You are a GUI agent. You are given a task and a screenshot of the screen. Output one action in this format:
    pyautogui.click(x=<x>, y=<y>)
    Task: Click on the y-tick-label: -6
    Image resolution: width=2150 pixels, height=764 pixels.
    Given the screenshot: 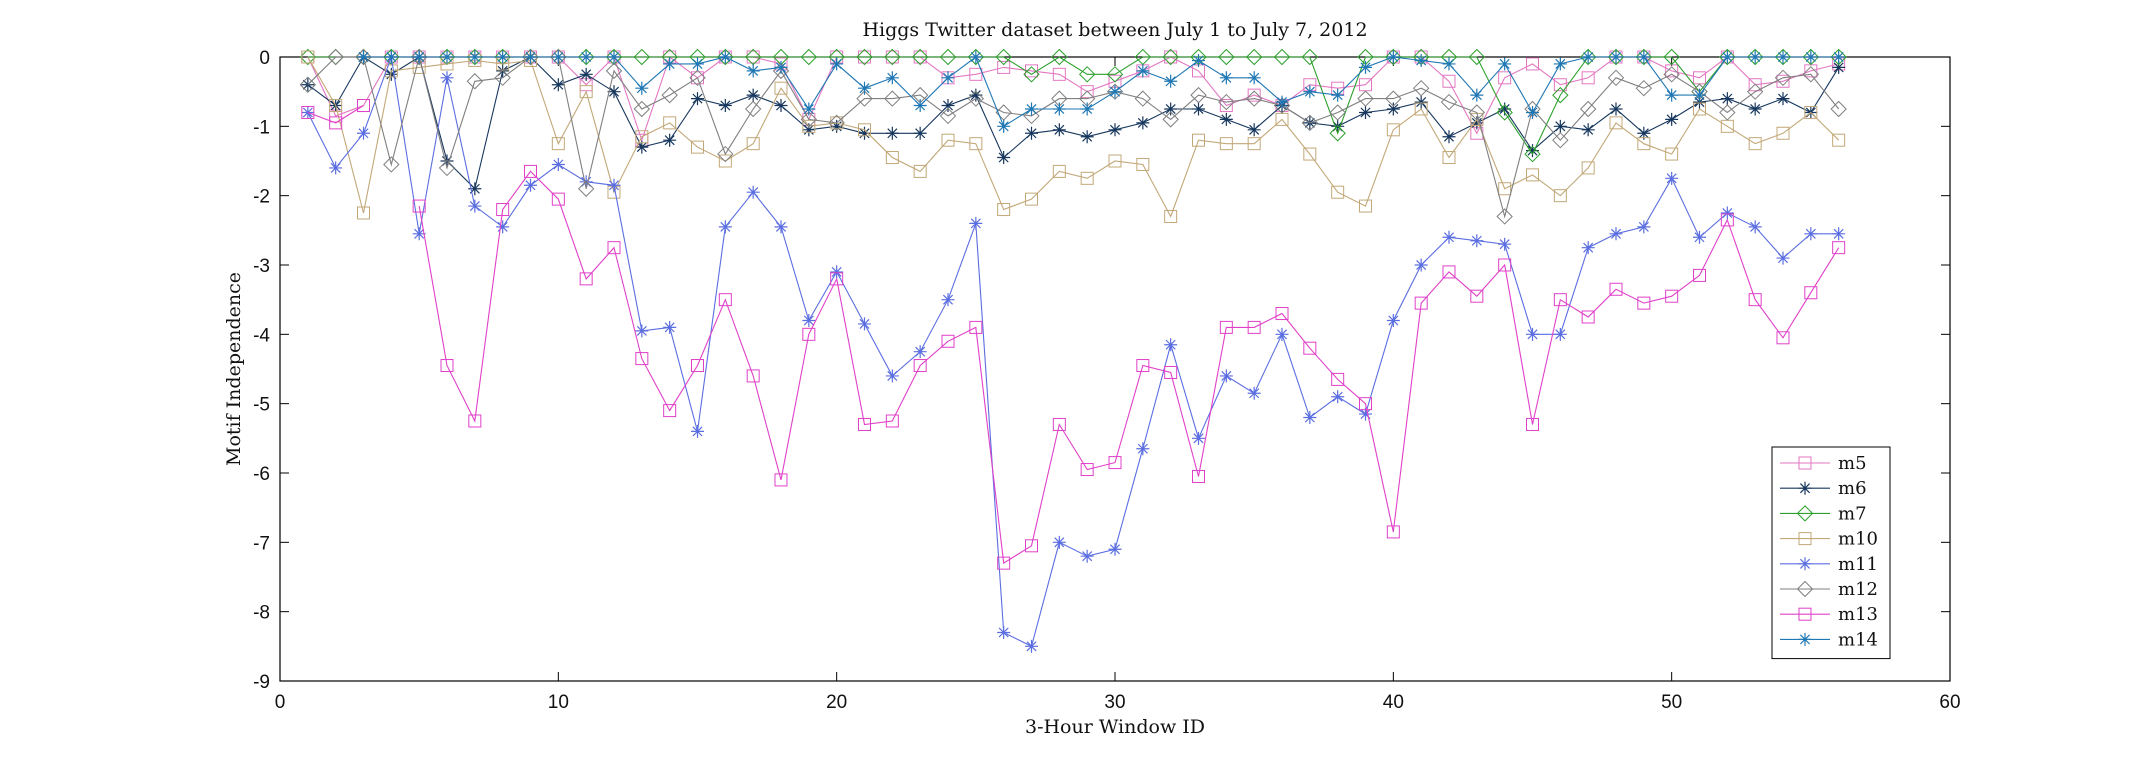 What is the action you would take?
    pyautogui.click(x=261, y=474)
    